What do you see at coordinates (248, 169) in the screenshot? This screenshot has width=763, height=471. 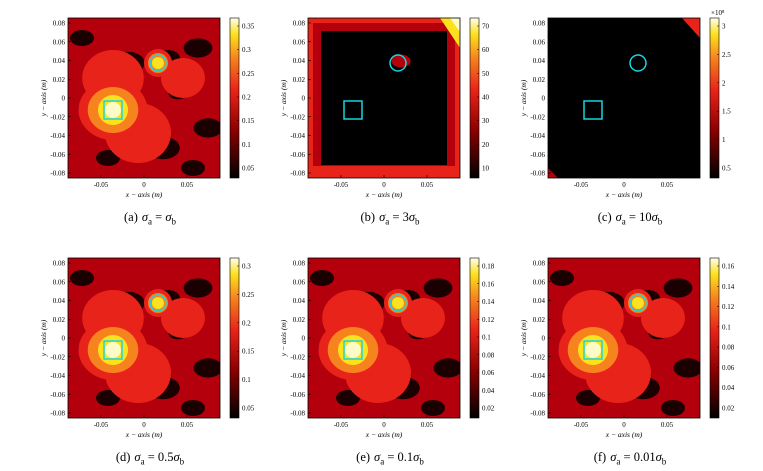 I see `colorbar-tick-label: 0.05` at bounding box center [248, 169].